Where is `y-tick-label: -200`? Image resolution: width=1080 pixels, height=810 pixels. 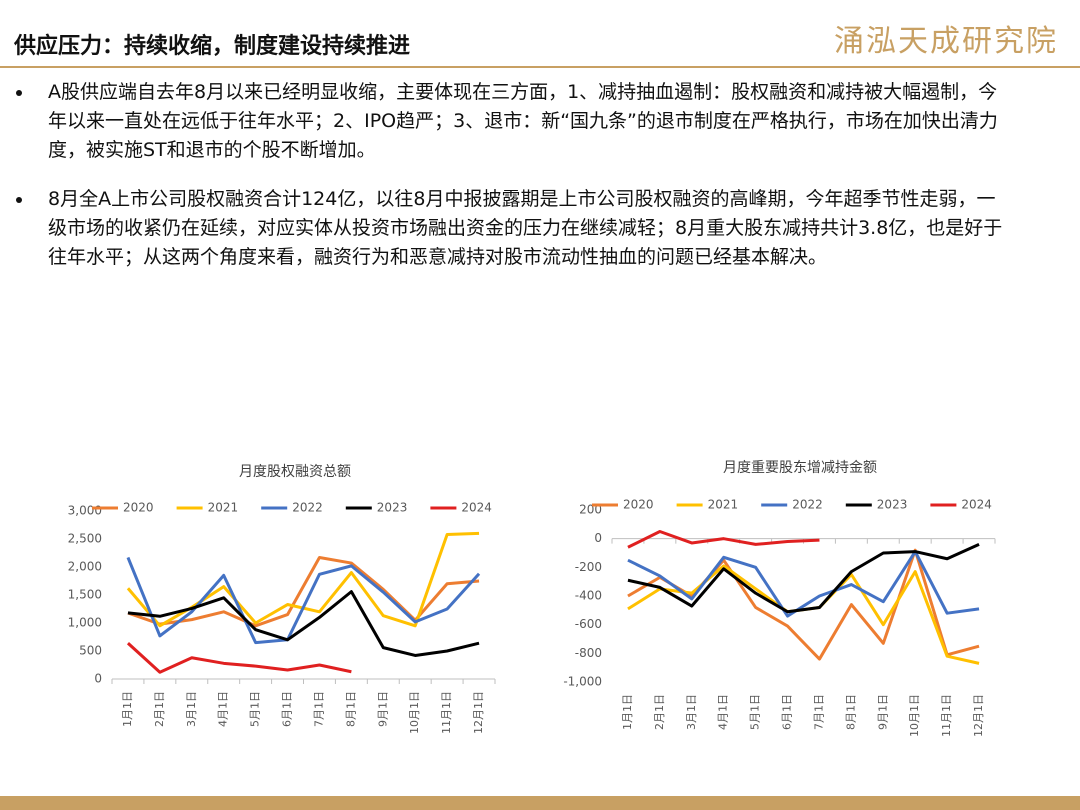 y-tick-label: -200 is located at coordinates (588, 567).